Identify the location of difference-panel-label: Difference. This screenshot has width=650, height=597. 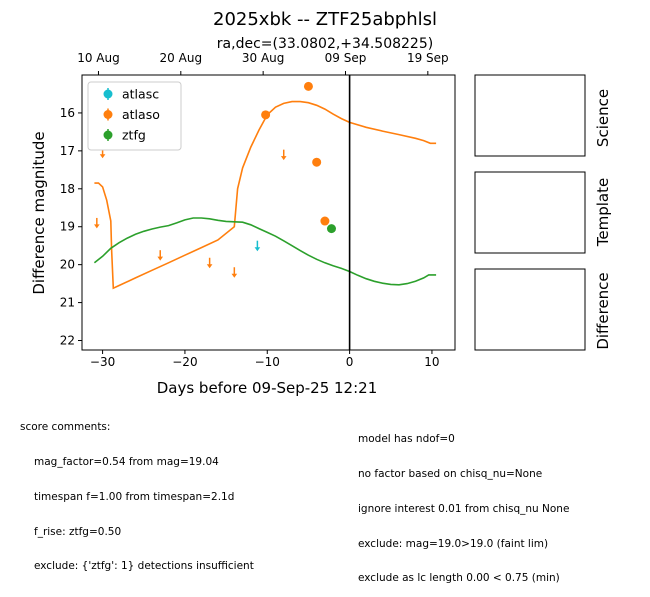
(603, 310).